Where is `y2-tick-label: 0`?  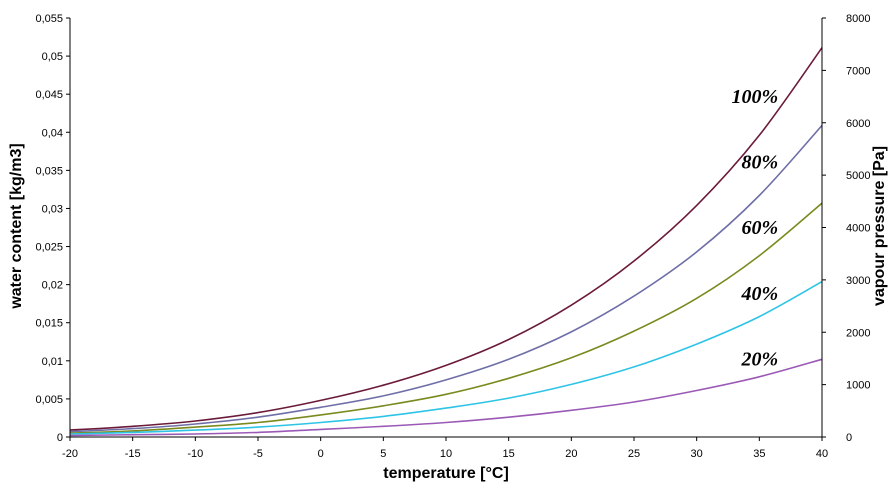
y2-tick-label: 0 is located at coordinates (849, 438).